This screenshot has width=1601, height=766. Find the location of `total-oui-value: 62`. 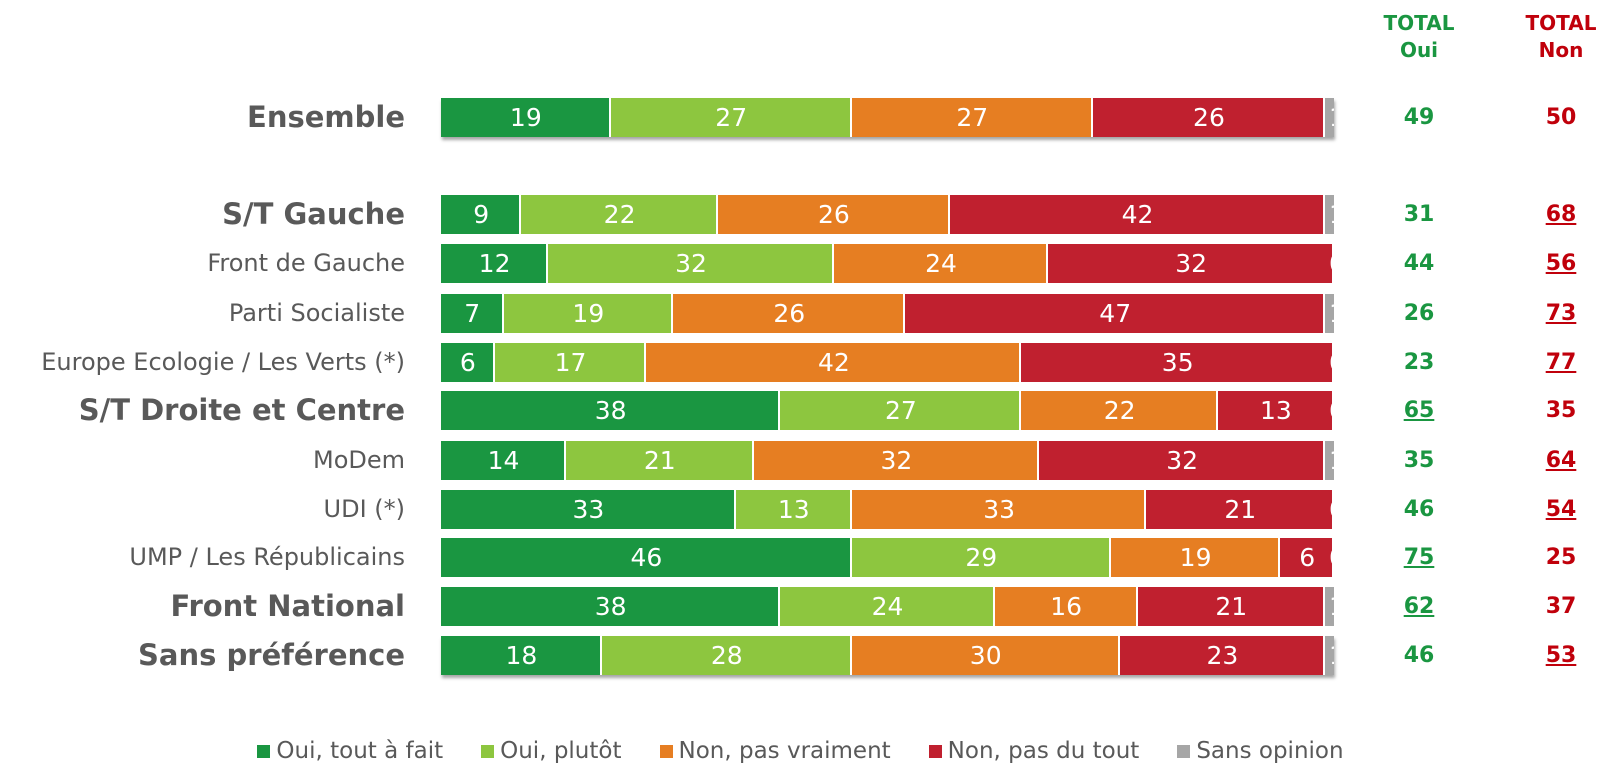

total-oui-value: 62 is located at coordinates (1419, 606).